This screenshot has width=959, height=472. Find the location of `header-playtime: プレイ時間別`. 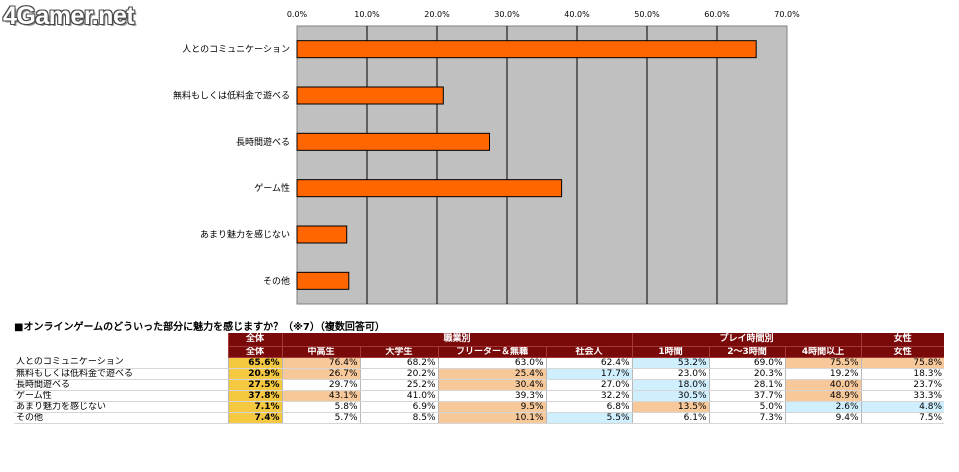

header-playtime: プレイ時間別 is located at coordinates (746, 340).